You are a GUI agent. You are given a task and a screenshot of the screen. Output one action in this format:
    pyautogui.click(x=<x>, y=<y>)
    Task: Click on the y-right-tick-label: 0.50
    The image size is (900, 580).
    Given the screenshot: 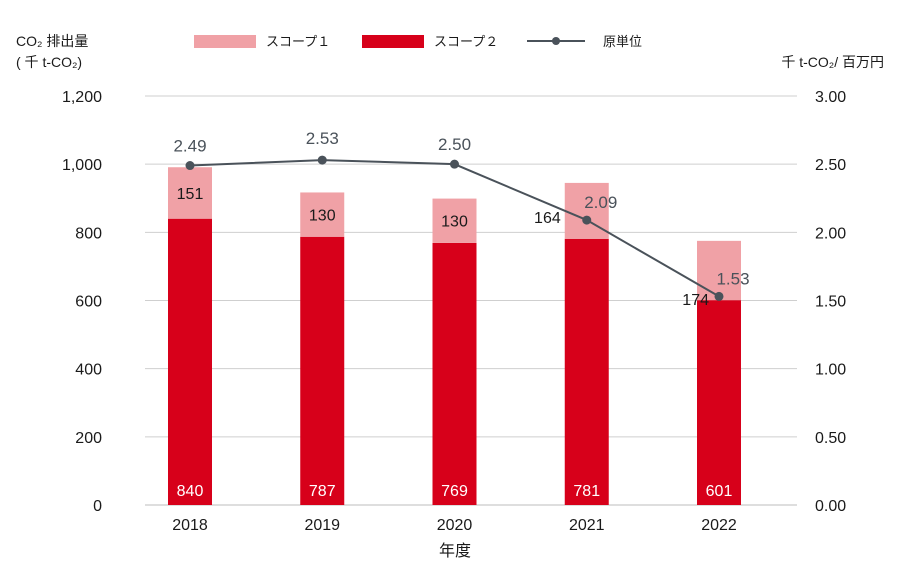 What is the action you would take?
    pyautogui.click(x=830, y=438)
    